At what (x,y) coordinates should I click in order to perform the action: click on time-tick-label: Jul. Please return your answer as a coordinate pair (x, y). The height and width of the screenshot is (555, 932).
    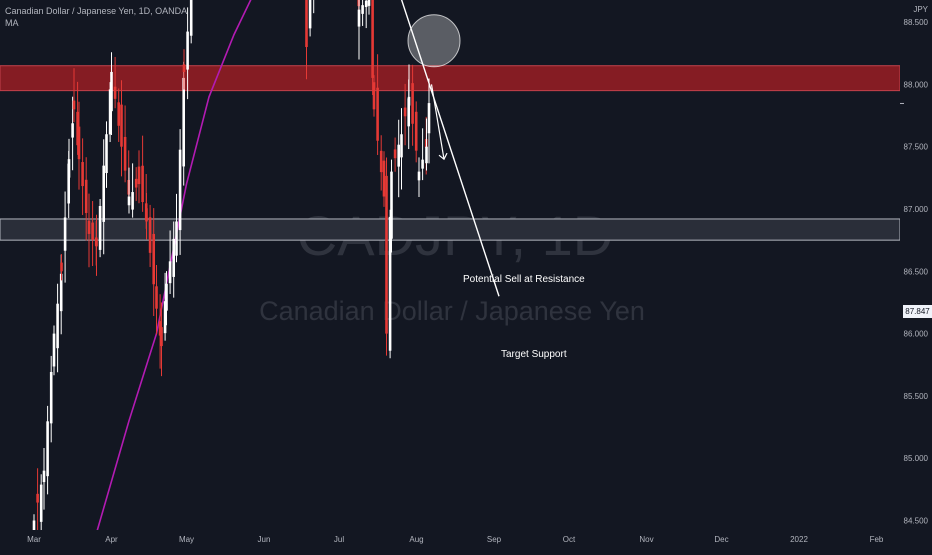
    Looking at the image, I should click on (339, 539).